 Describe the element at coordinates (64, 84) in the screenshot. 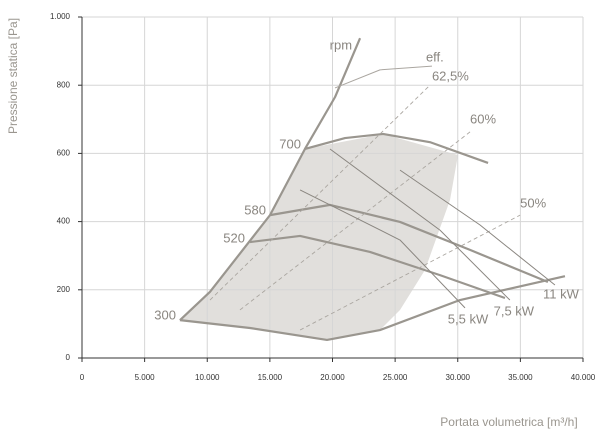

I see `y-tick-label: 800` at that location.